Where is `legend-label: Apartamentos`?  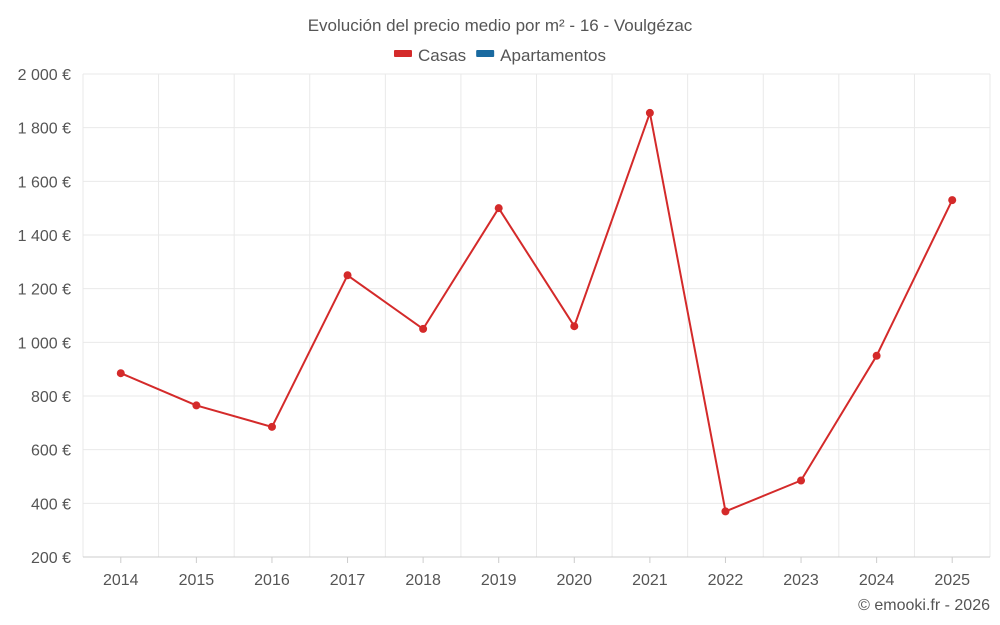
legend-label: Apartamentos is located at coordinates (553, 55).